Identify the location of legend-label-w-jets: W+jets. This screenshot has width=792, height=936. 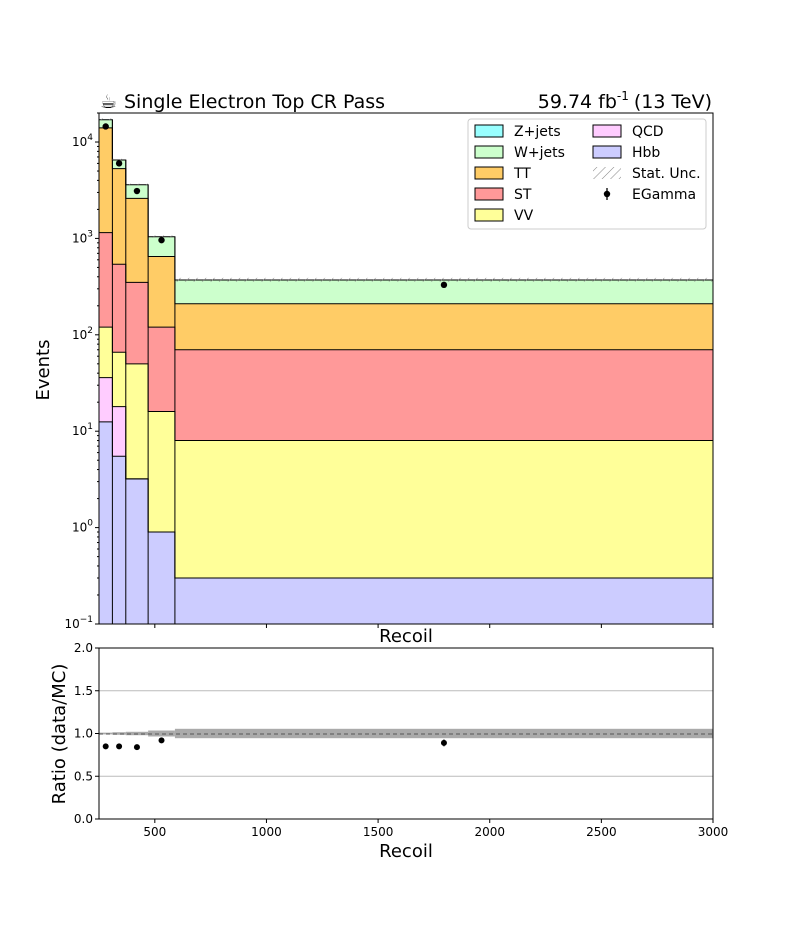
(539, 153).